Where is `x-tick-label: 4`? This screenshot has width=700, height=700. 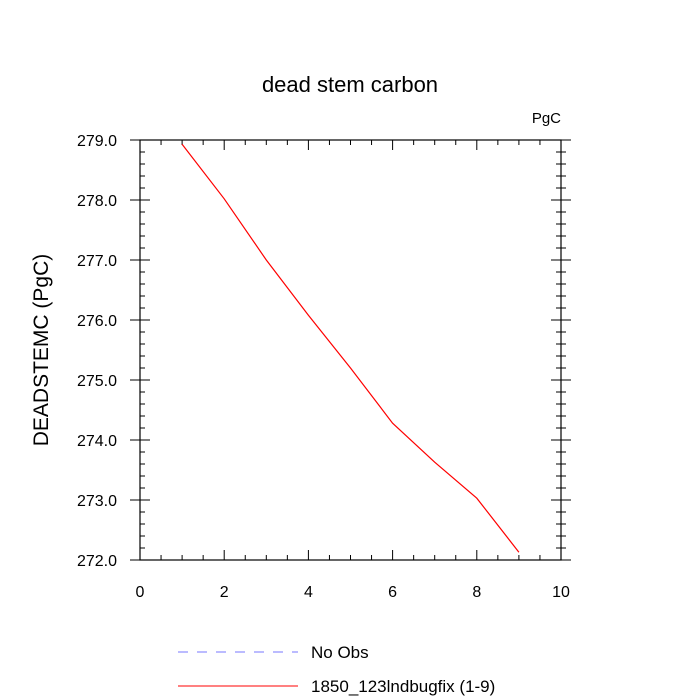
x-tick-label: 4 is located at coordinates (308, 592).